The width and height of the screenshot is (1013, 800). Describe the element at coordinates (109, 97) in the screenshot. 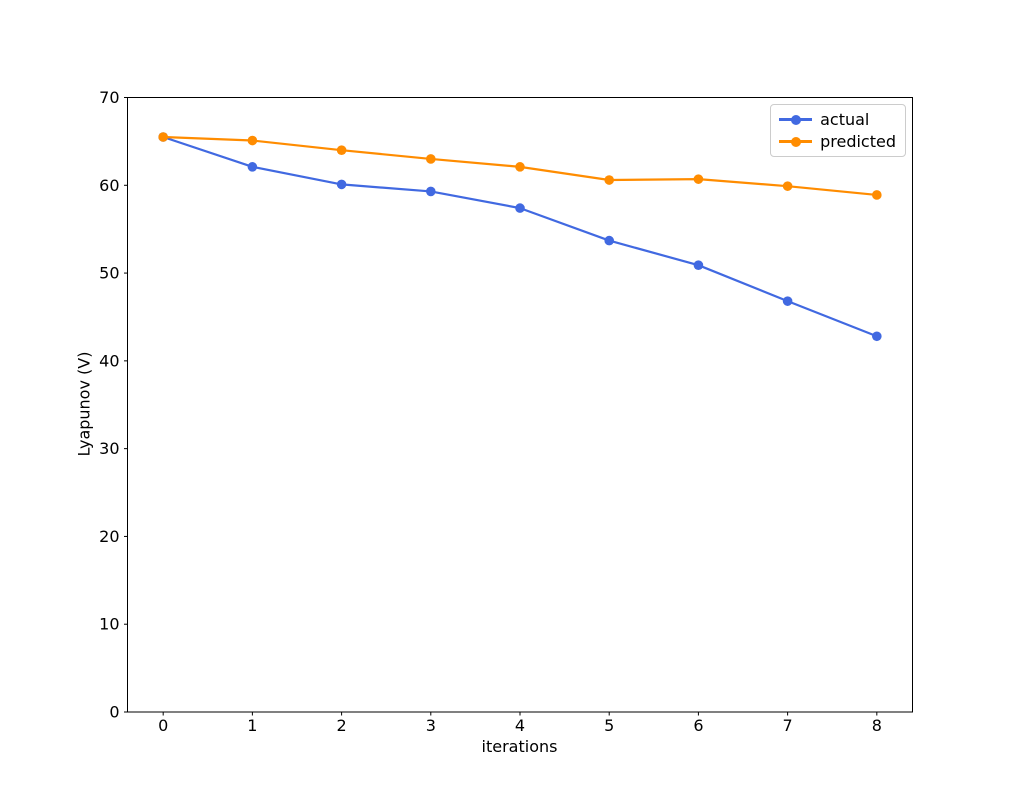

I see `y-tick-label: 70` at that location.